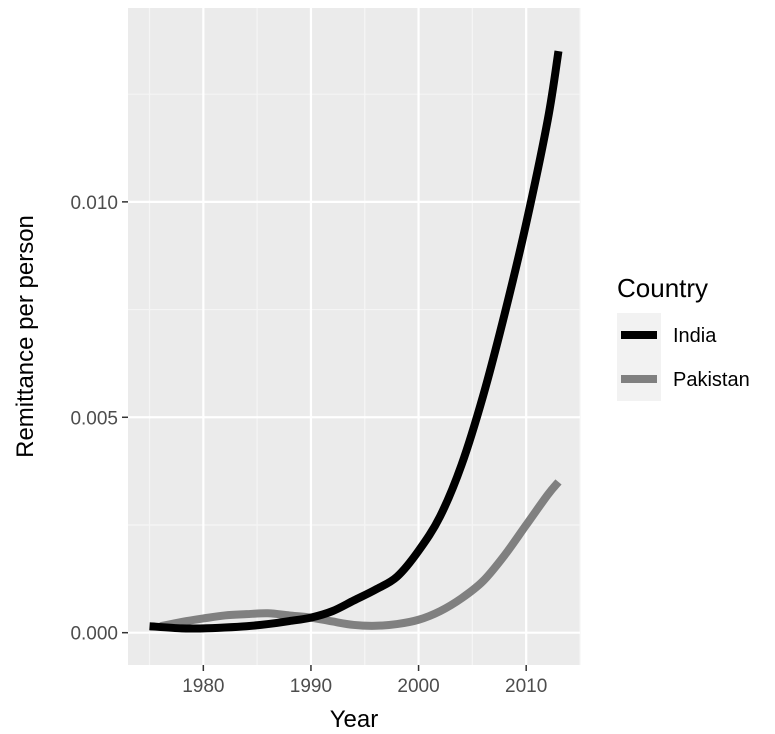  What do you see at coordinates (360, 555) in the screenshot?
I see `series-line-pakistan` at bounding box center [360, 555].